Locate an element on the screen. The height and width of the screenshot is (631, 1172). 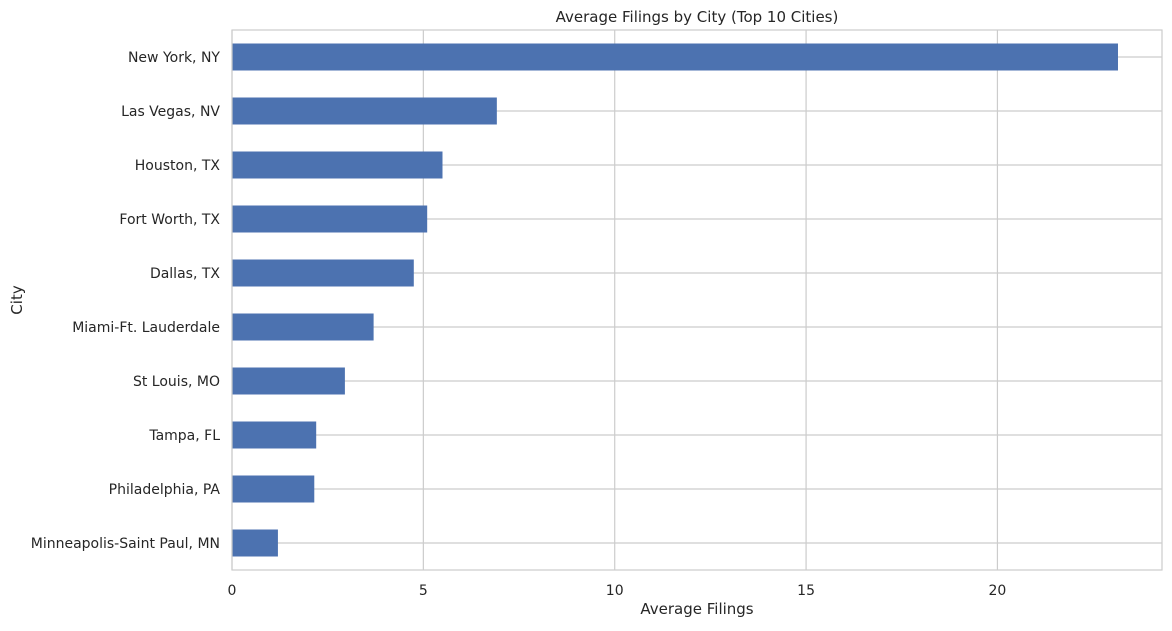
x-tick-label: 15 is located at coordinates (806, 591).